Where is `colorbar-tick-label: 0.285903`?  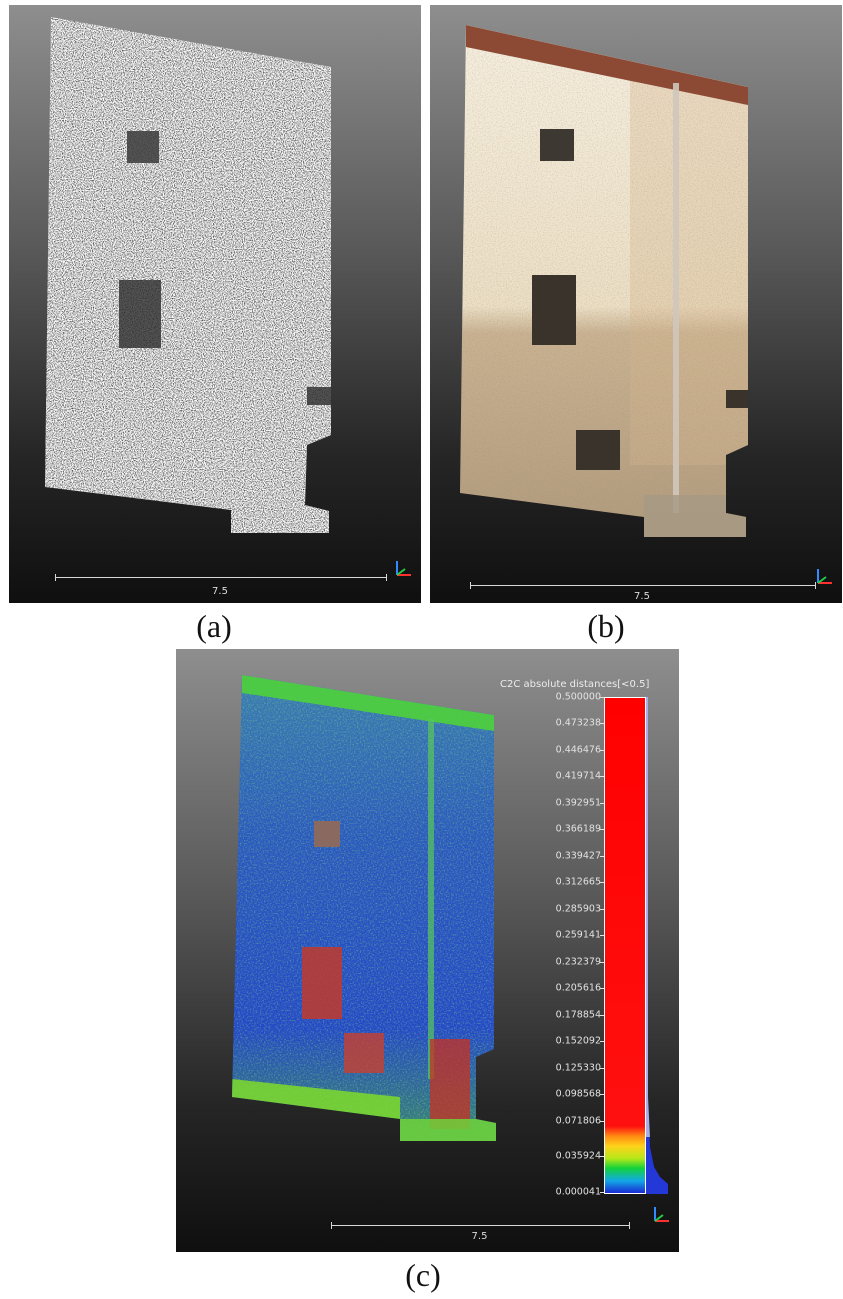
colorbar-tick-label: 0.285903 is located at coordinates (578, 909).